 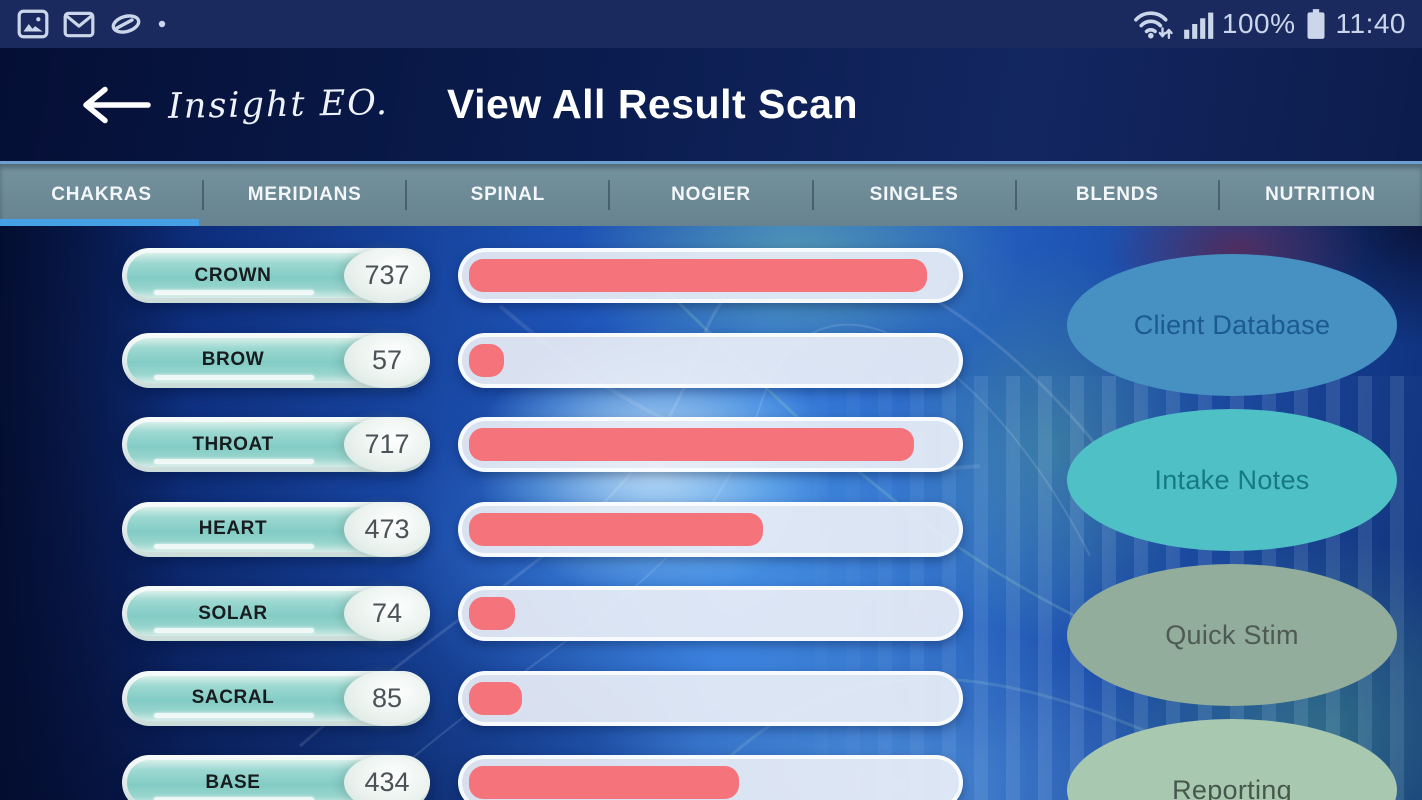 I want to click on tab-label: SINGLES, so click(x=914, y=194).